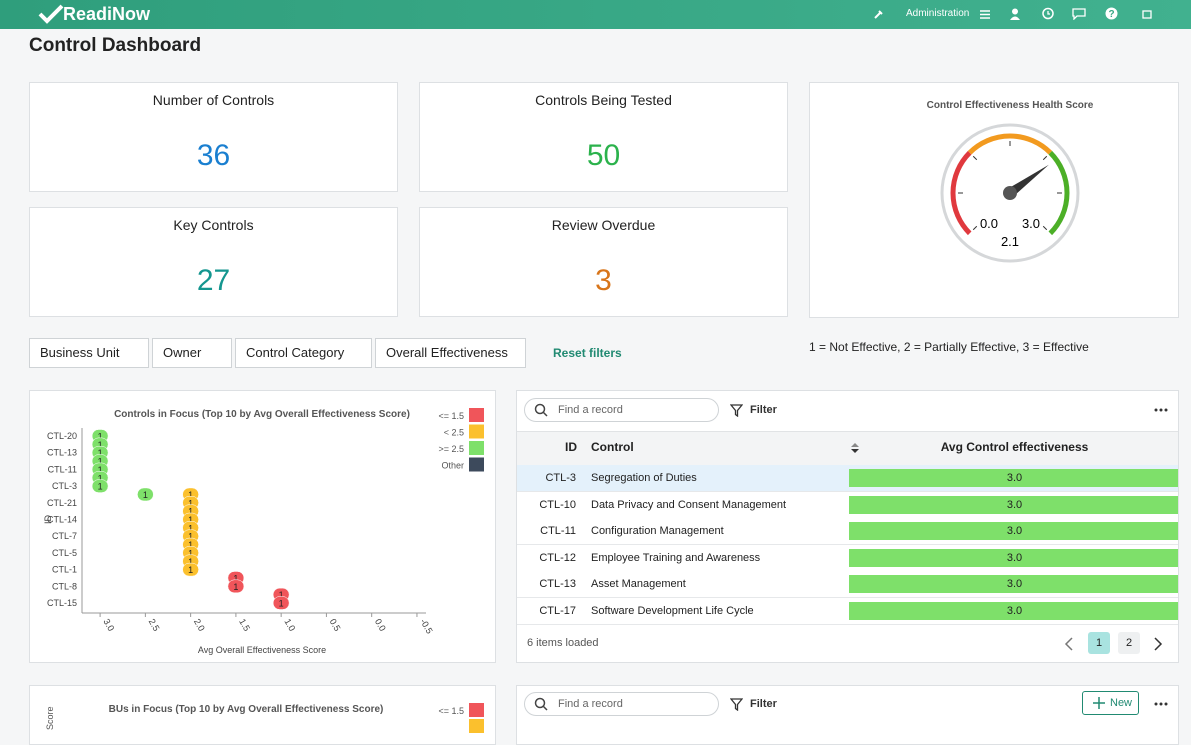  Describe the element at coordinates (192, 353) in the screenshot. I see `filter-dropdown: Owner` at that location.